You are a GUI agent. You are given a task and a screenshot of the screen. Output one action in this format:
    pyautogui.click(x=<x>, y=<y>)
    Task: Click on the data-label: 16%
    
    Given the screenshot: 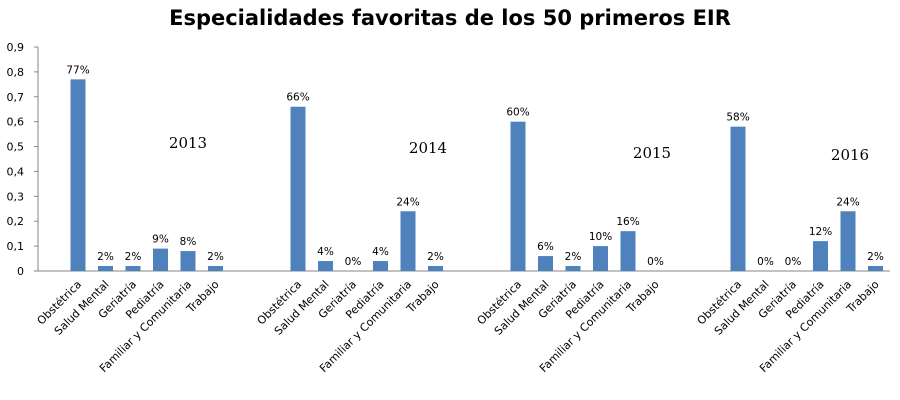 What is the action you would take?
    pyautogui.click(x=627, y=222)
    